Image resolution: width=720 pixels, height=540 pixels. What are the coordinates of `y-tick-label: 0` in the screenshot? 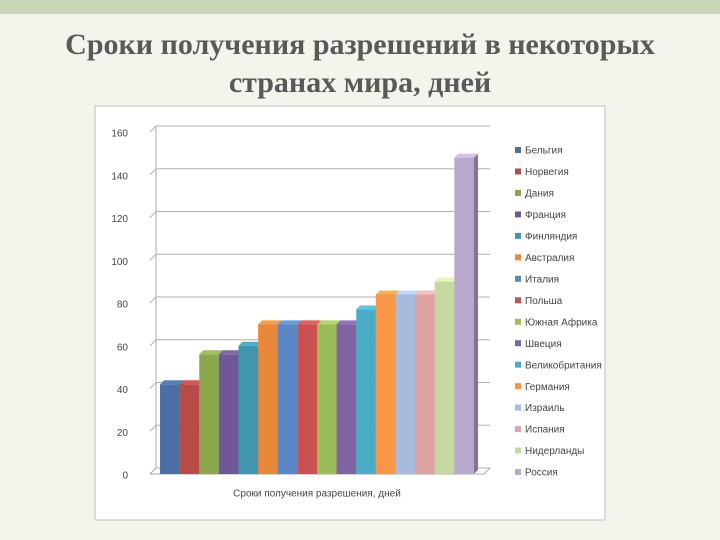 It's located at (125, 476).